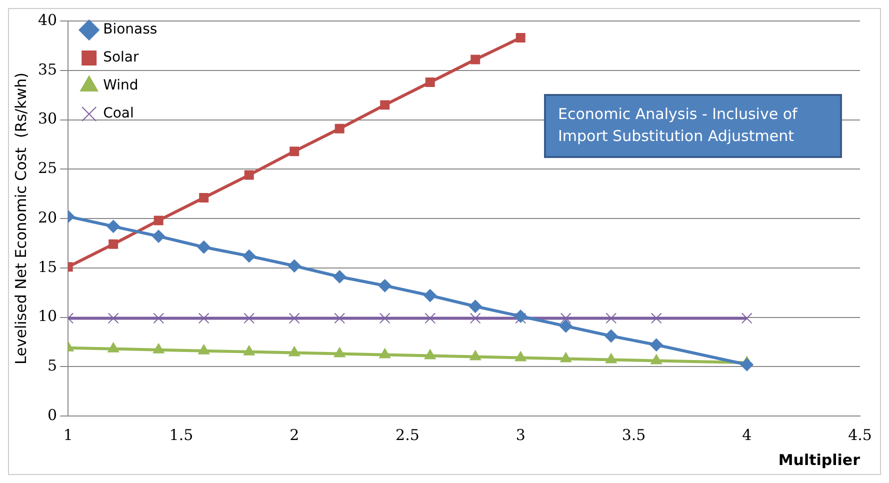 This screenshot has height=483, width=889. Describe the element at coordinates (408, 435) in the screenshot. I see `x-tick-label: 2.5` at that location.